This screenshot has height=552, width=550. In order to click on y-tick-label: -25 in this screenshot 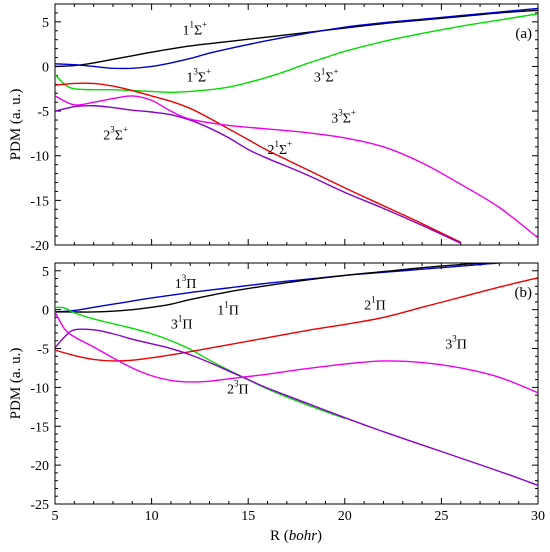, I will do `click(39, 505)`.